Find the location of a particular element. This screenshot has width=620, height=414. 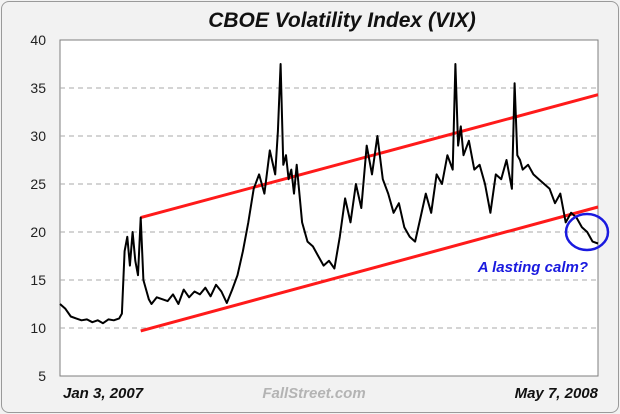

x-start-label: Jan 3, 2007 is located at coordinates (103, 393).